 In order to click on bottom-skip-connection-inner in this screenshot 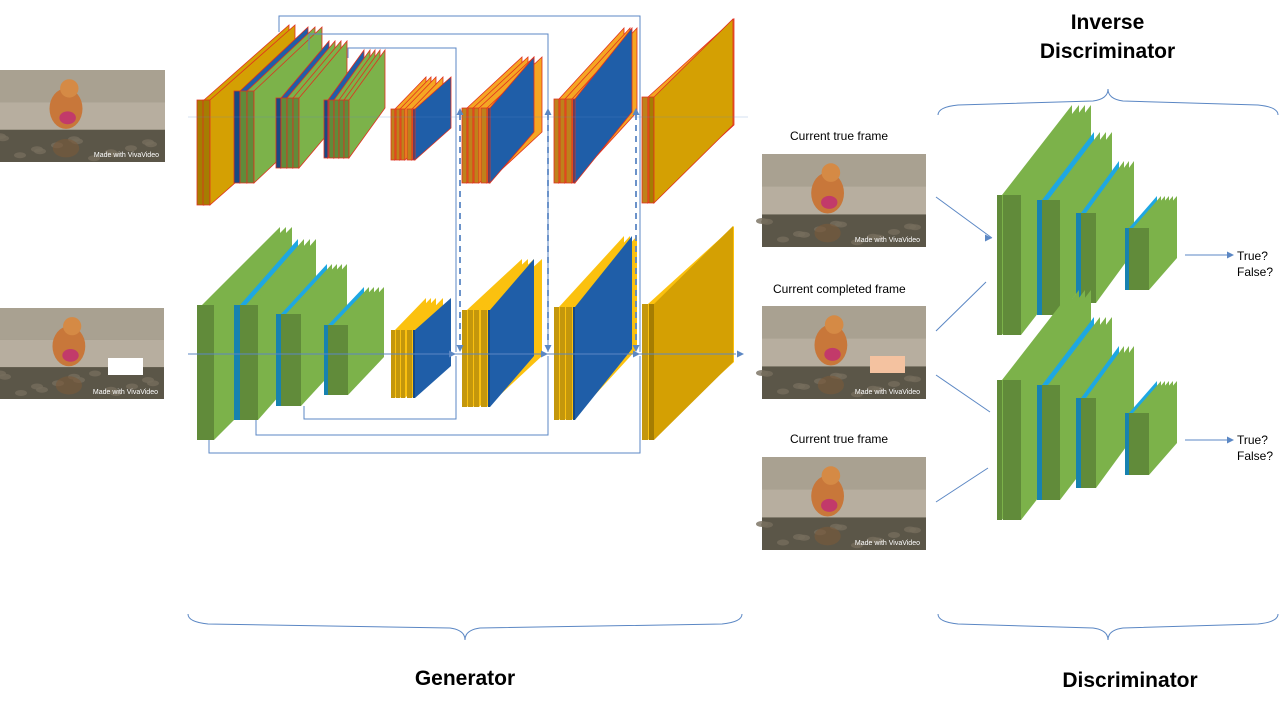, I will do `click(380, 388)`.